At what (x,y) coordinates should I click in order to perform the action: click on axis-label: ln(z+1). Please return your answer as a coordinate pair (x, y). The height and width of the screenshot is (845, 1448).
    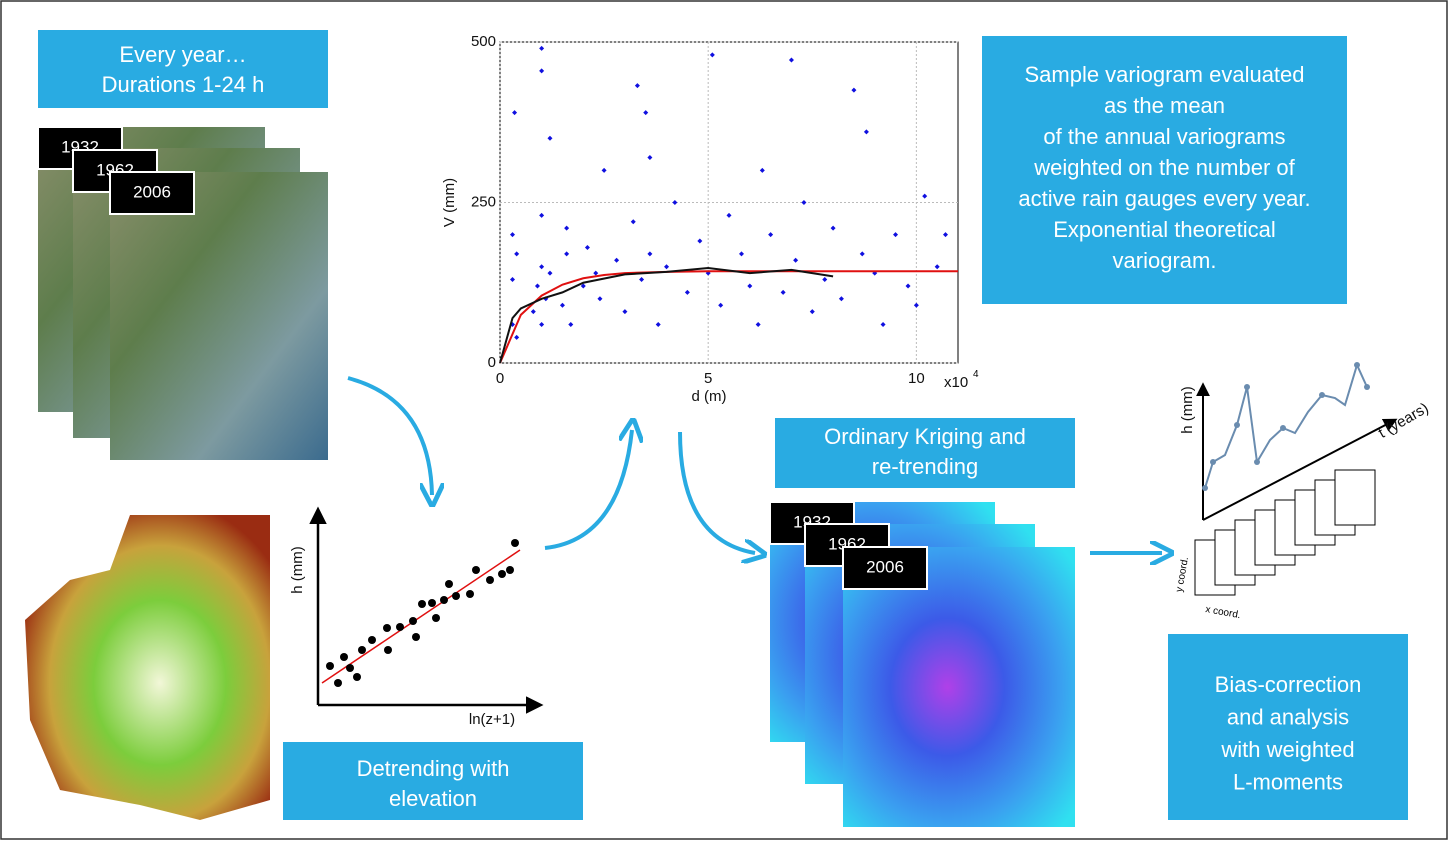
    Looking at the image, I should click on (492, 719).